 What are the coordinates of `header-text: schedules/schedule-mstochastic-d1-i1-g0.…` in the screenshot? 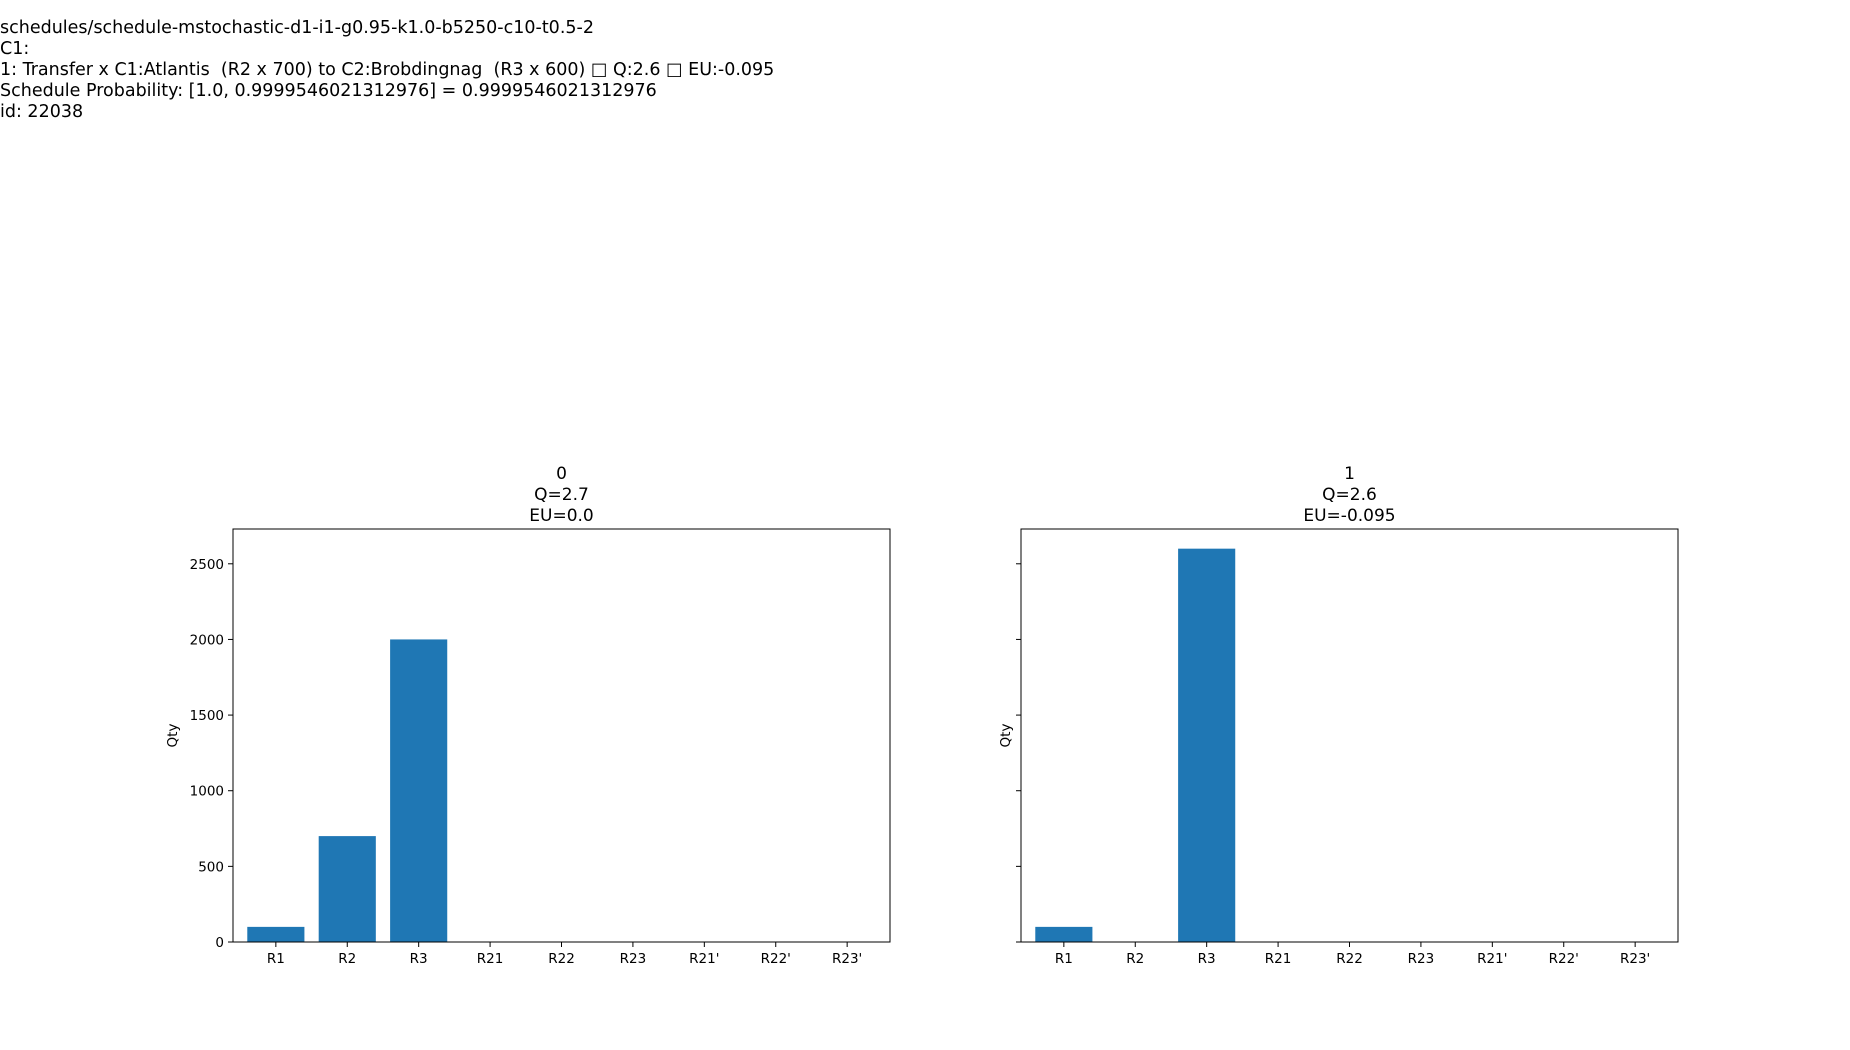 It's located at (387, 70).